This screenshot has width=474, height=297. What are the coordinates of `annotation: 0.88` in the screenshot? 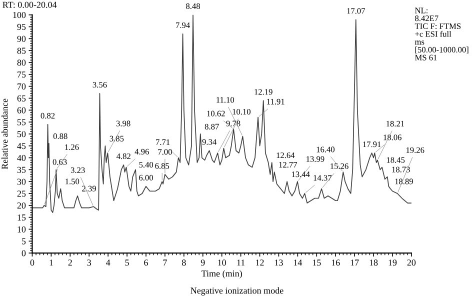 It's located at (60, 136).